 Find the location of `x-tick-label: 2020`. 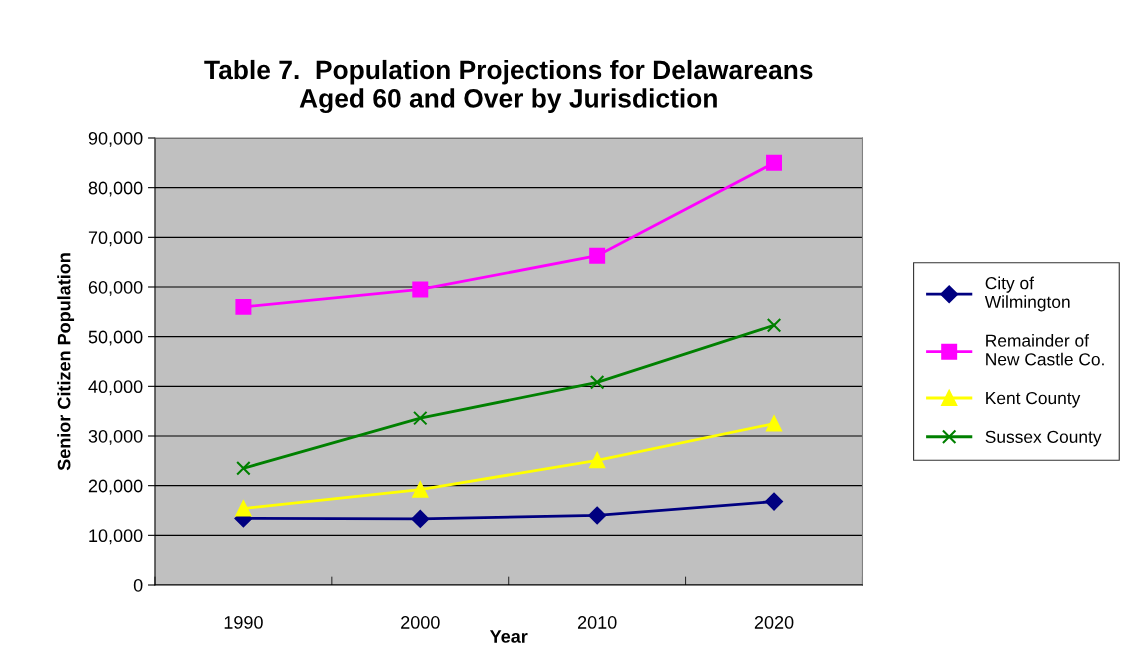

x-tick-label: 2020 is located at coordinates (774, 622).